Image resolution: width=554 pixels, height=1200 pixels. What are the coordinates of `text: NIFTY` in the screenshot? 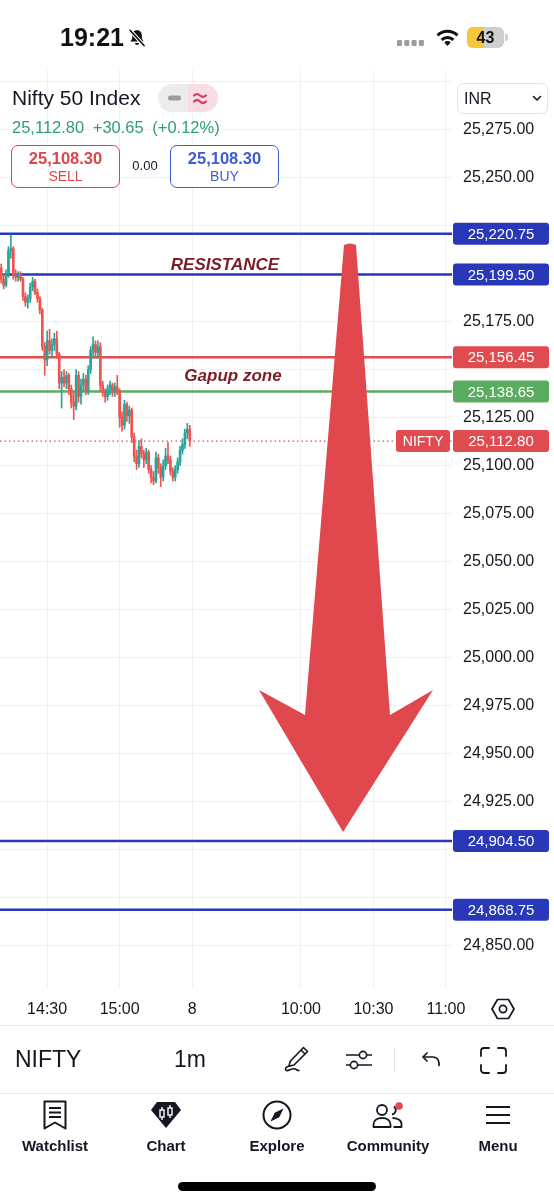 It's located at (48, 1059).